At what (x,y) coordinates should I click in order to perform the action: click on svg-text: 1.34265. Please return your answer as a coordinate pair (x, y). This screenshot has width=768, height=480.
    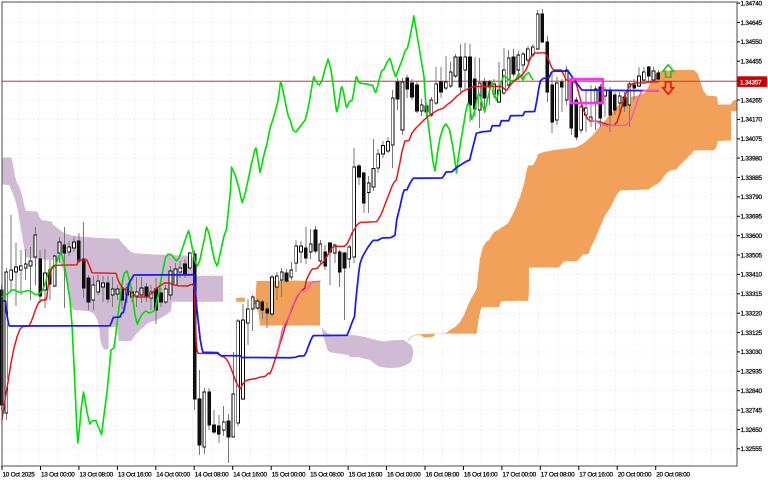
    Looking at the image, I should click on (752, 100).